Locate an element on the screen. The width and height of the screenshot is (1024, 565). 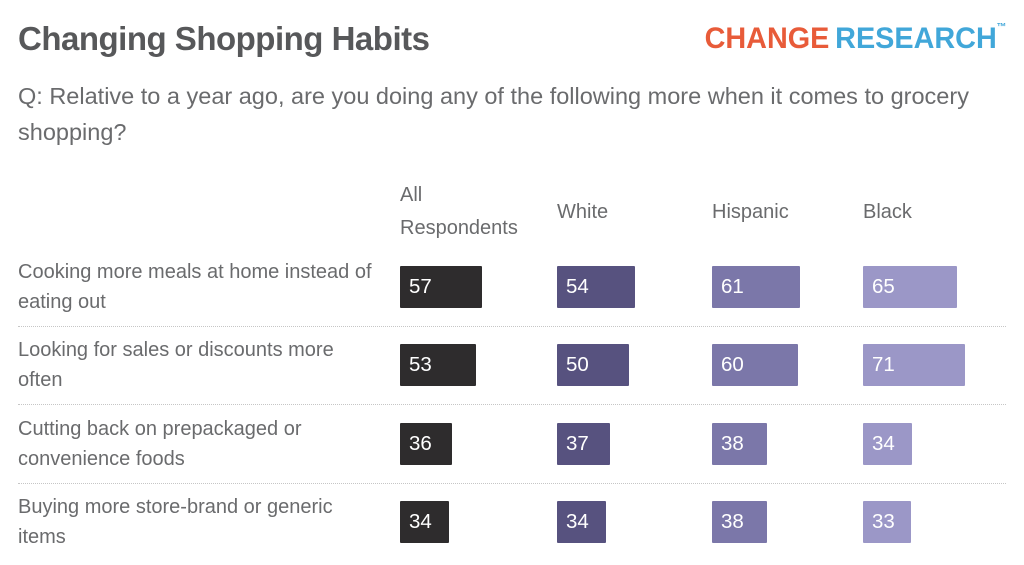
bar-value: 65 is located at coordinates (883, 286).